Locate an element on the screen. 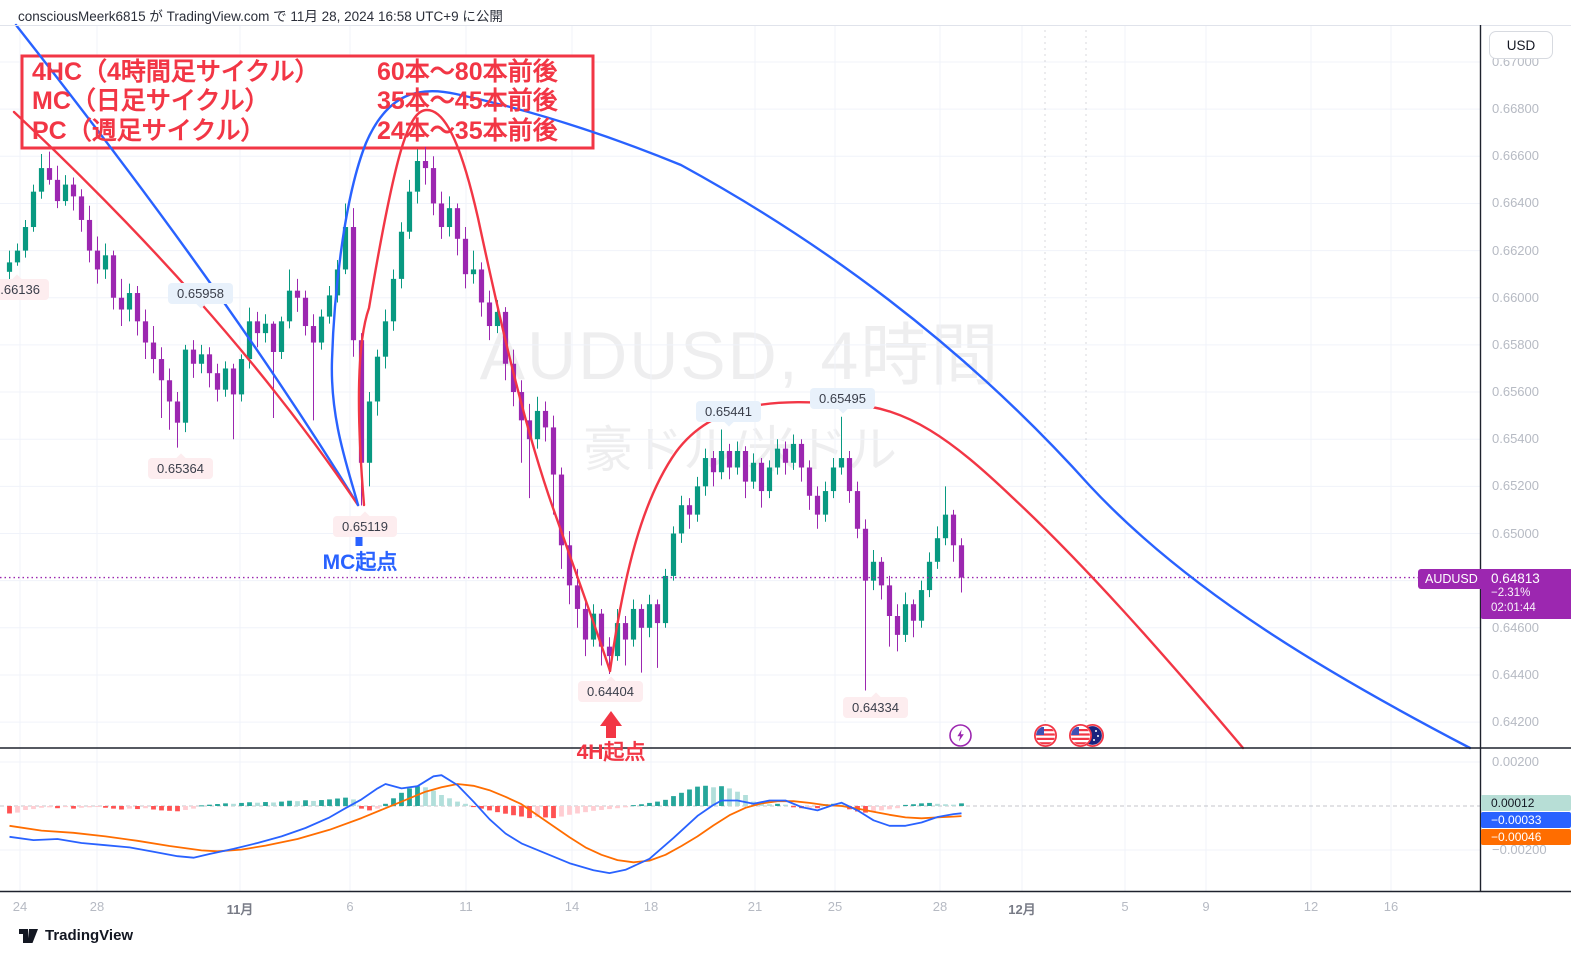 Image resolution: width=1571 pixels, height=955 pixels. price-label-pill: 0.65958 is located at coordinates (200, 296).